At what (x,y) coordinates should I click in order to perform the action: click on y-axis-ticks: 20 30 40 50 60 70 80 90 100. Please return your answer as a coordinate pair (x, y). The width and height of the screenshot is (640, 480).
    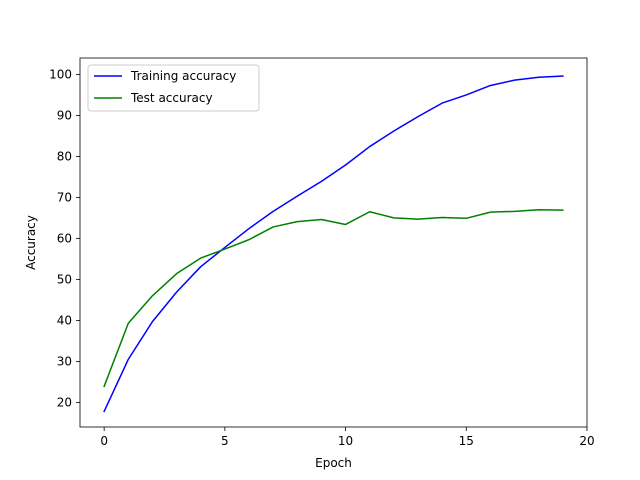
    Looking at the image, I should click on (64, 238).